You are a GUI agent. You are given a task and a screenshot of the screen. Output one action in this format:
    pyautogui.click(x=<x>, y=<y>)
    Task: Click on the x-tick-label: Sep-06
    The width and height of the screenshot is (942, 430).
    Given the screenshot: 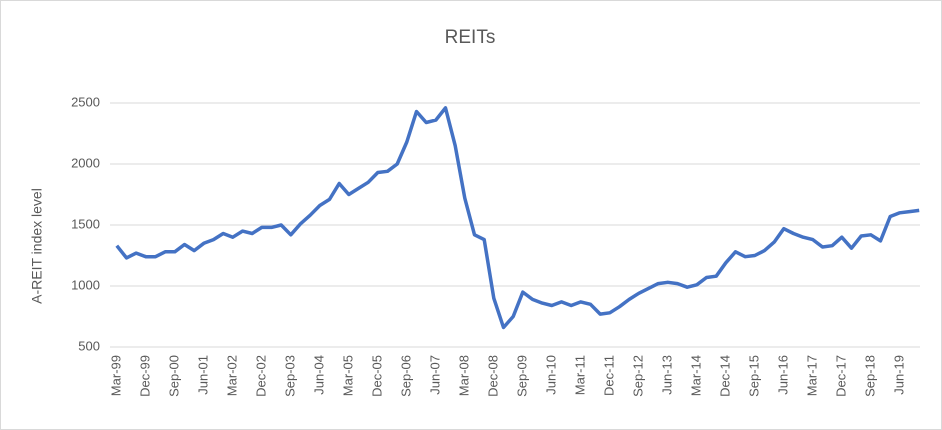 What is the action you would take?
    pyautogui.click(x=405, y=376)
    